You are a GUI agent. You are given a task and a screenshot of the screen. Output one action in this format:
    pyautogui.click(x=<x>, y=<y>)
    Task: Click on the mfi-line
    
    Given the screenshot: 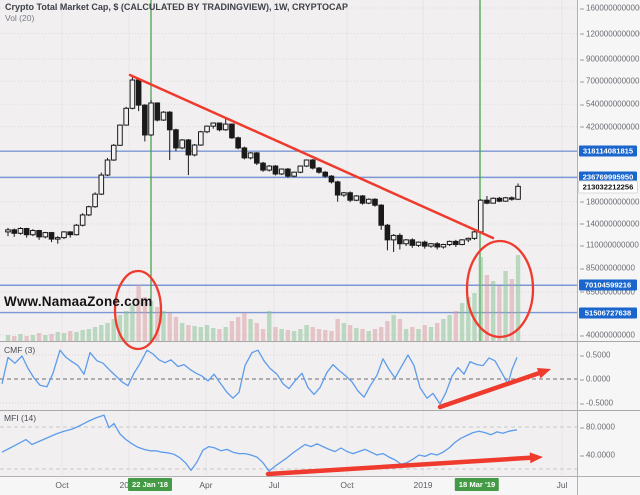 What is the action you would take?
    pyautogui.click(x=259, y=443)
    